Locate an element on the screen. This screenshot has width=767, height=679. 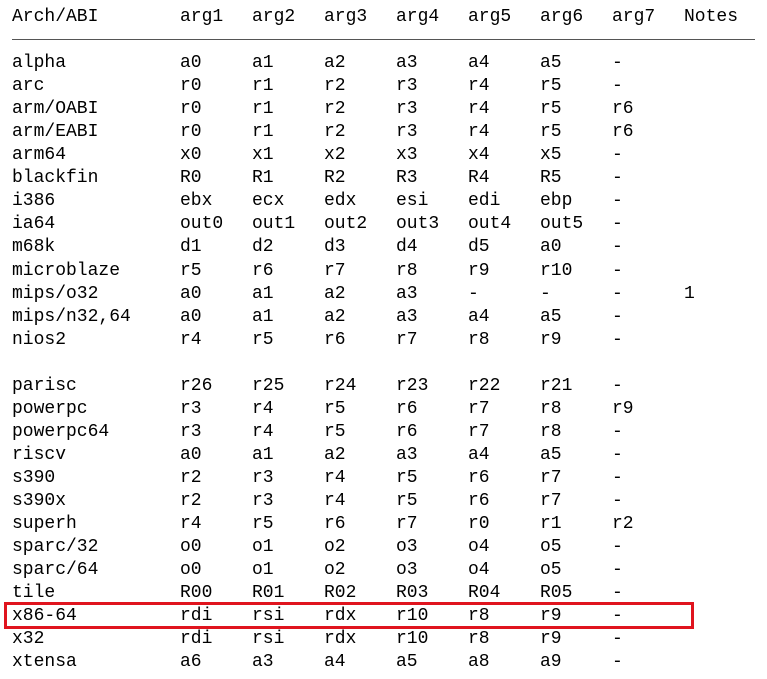
cell-arg6: a0 is located at coordinates (551, 247).